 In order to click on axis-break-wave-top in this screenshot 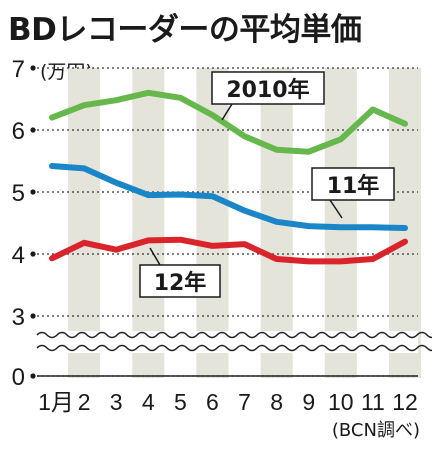, I will do `click(234, 335)`.